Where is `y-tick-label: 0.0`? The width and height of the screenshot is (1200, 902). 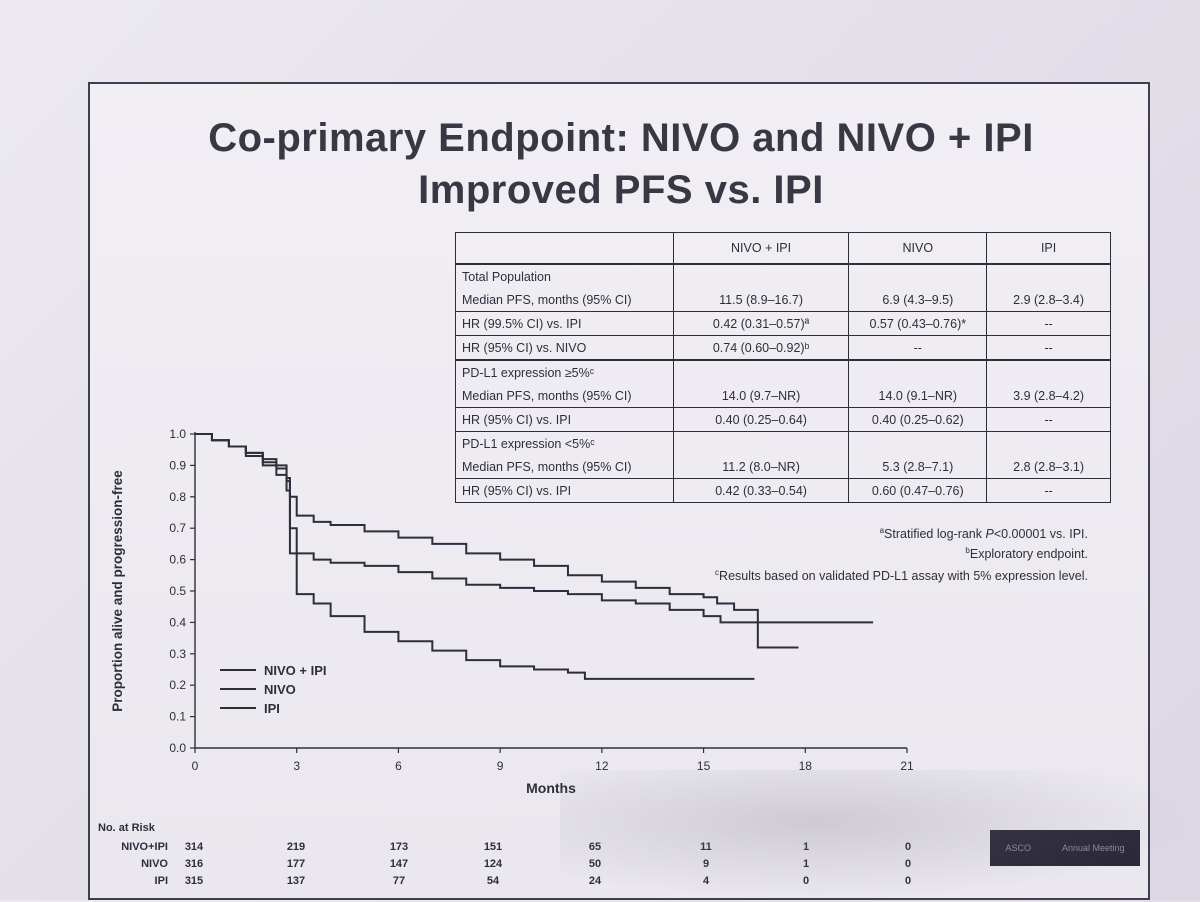
y-tick-label: 0.0 is located at coordinates (177, 748).